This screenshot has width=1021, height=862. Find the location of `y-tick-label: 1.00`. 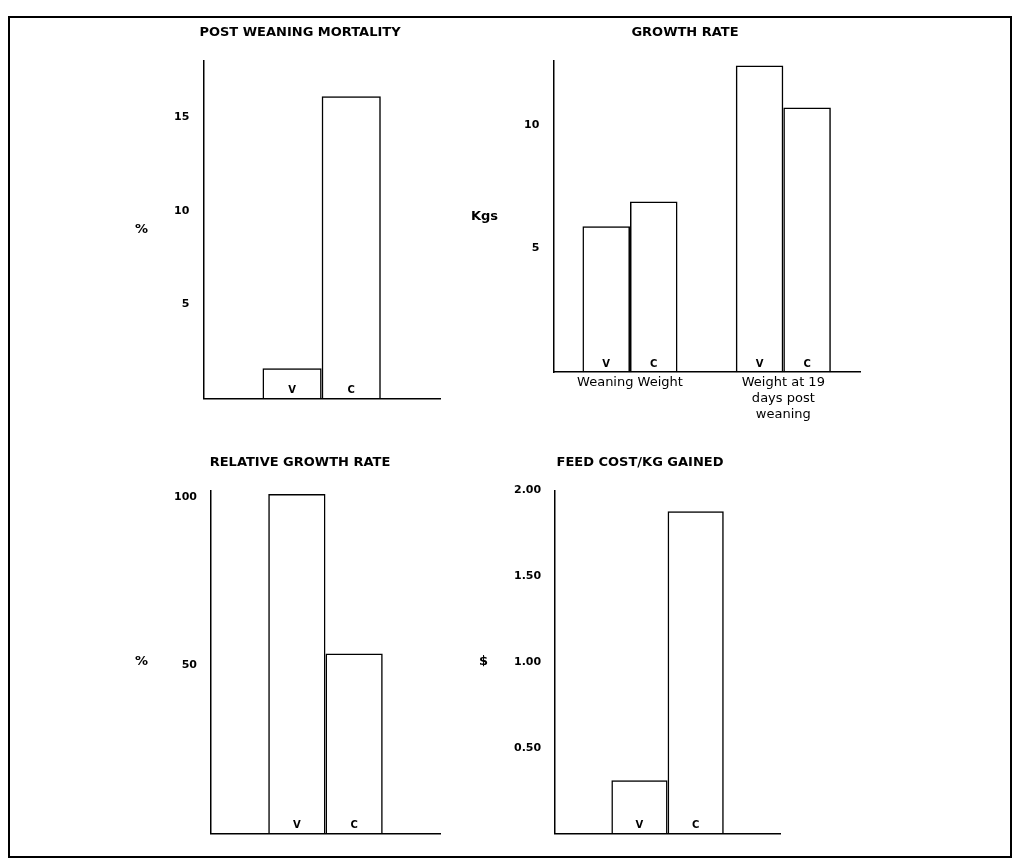

y-tick-label: 1.00 is located at coordinates (528, 661).